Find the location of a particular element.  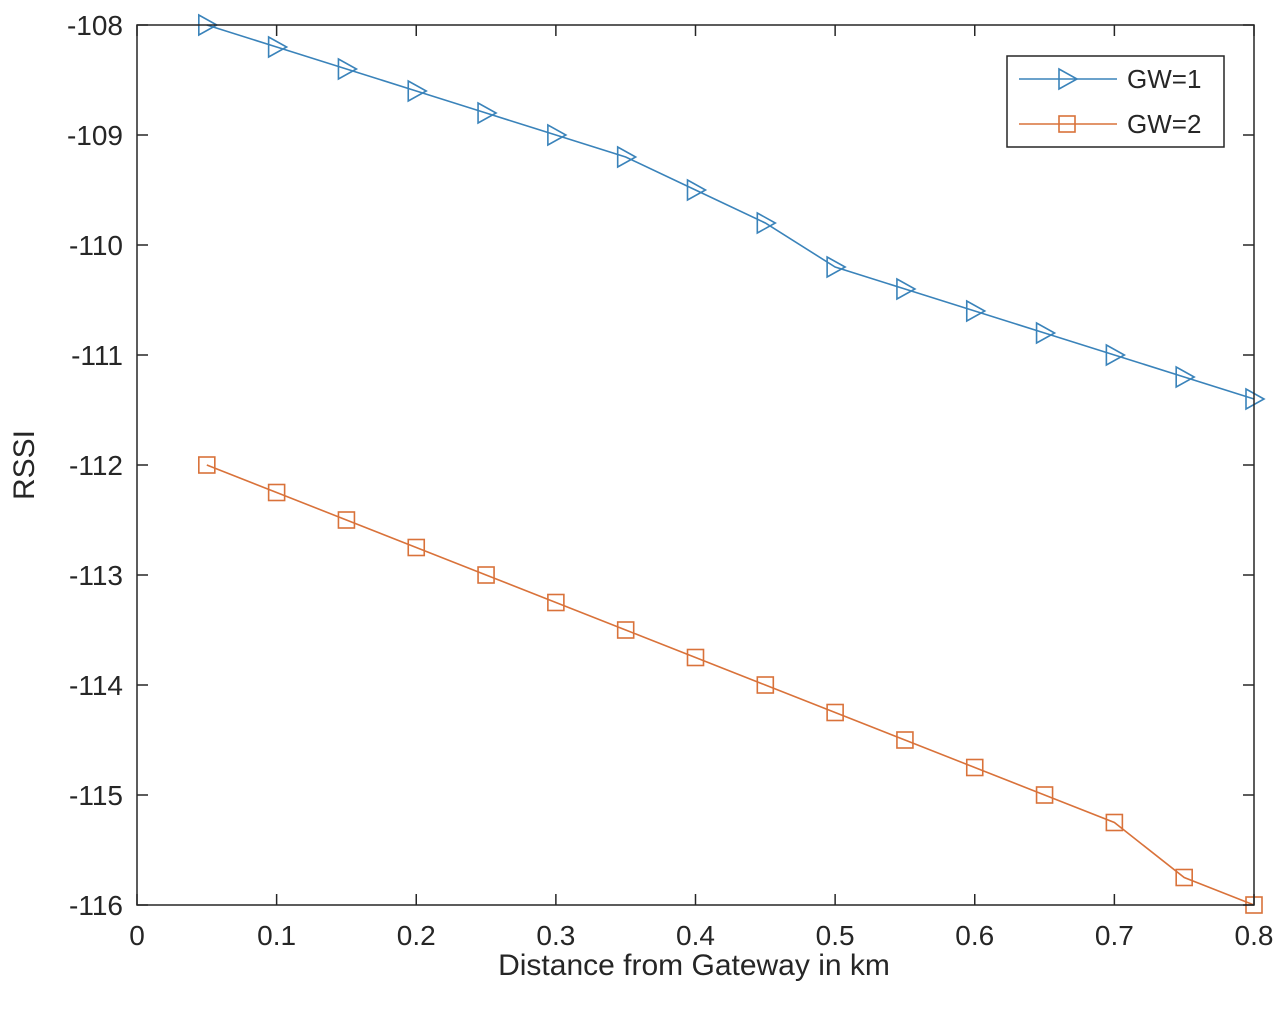

y-tick-label: -110 is located at coordinates (96, 245).